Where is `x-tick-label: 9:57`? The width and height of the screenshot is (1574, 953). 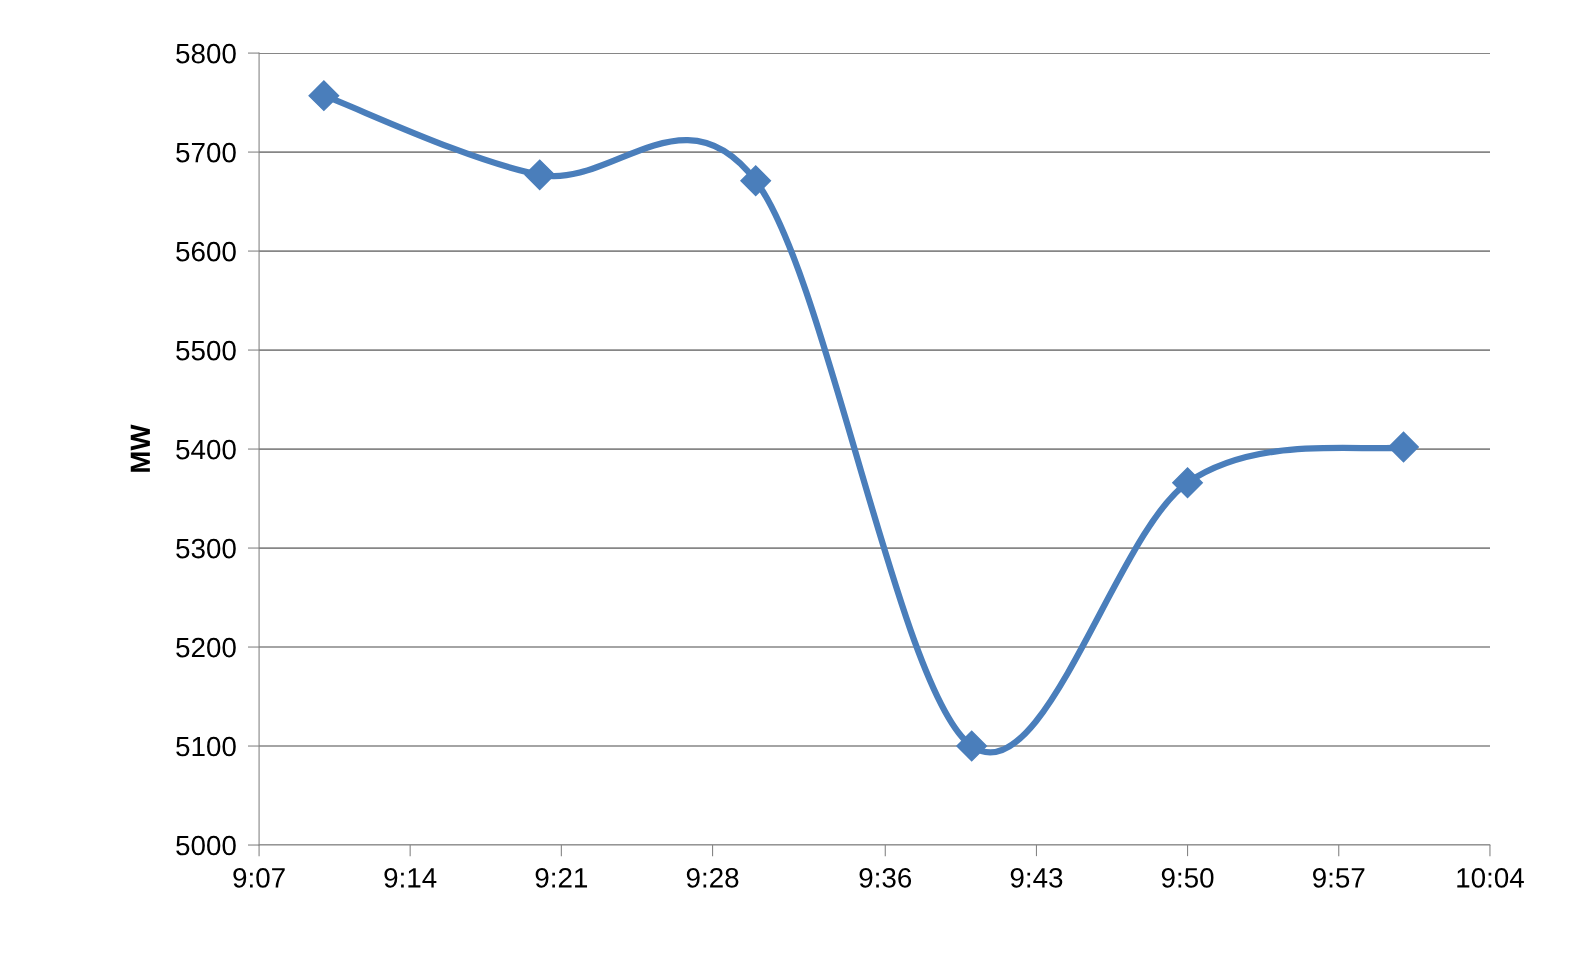
x-tick-label: 9:57 is located at coordinates (1339, 877).